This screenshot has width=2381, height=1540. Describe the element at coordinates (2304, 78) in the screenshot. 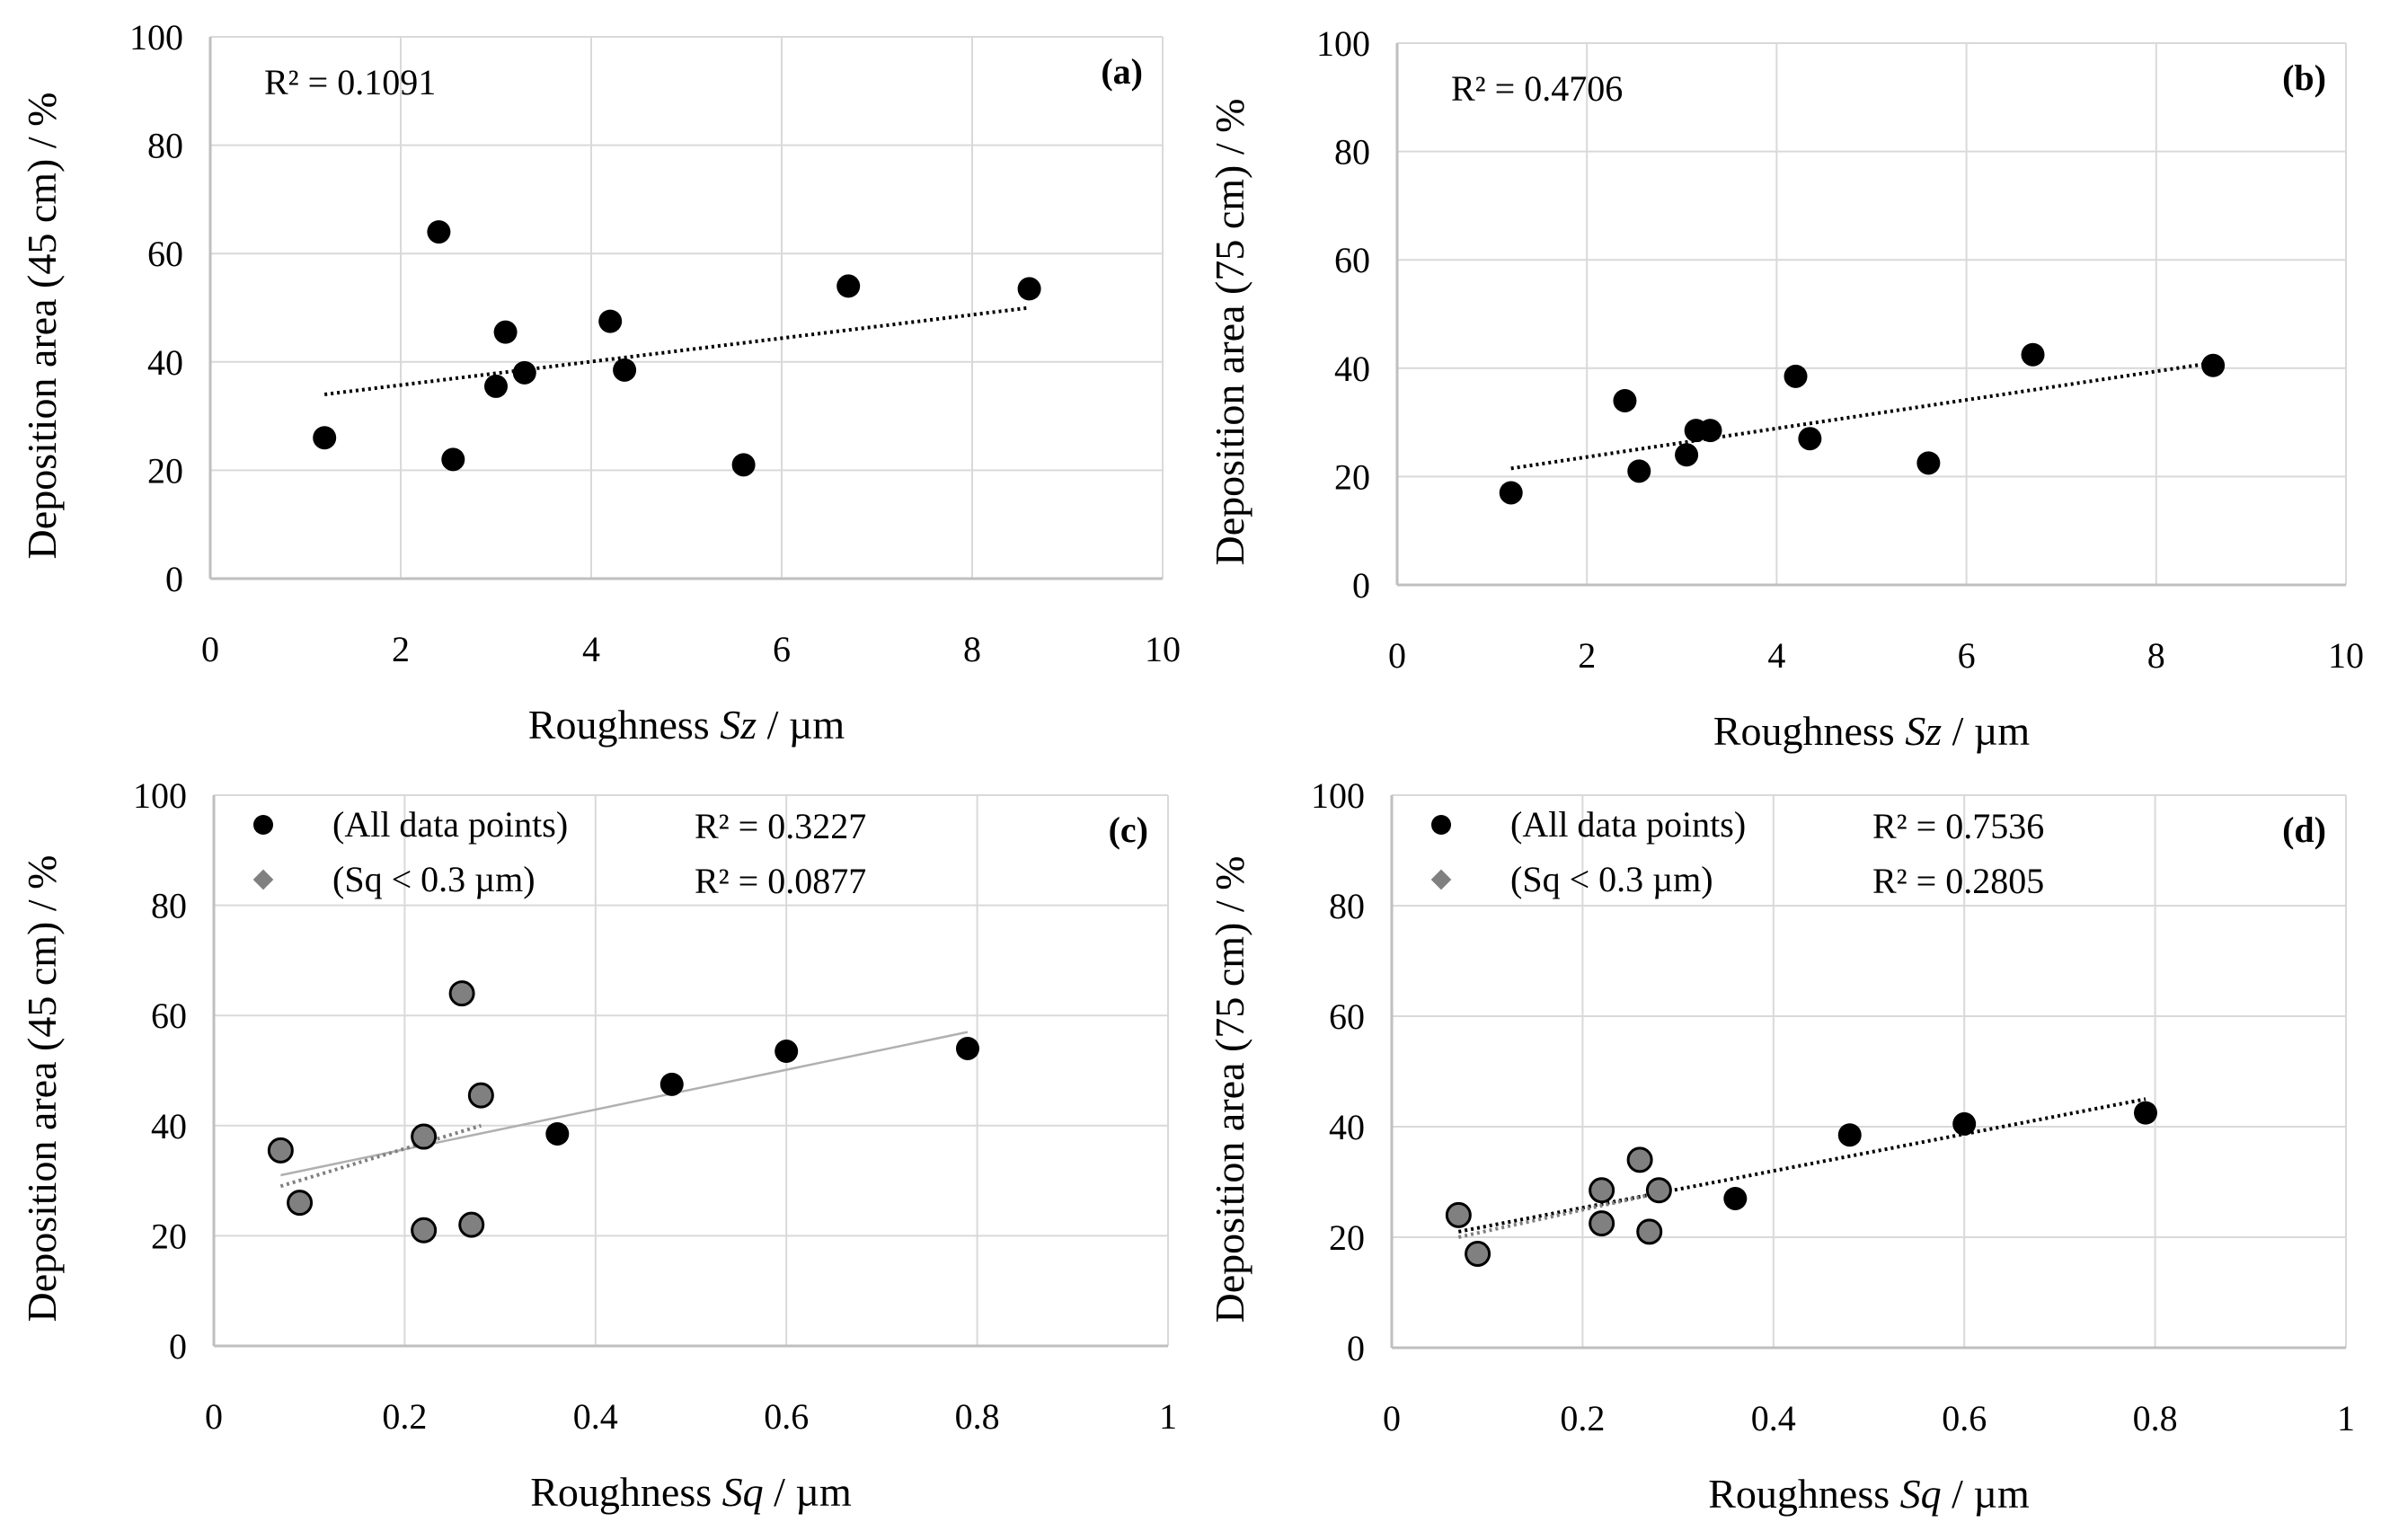

I see `panel-label: (b)` at that location.